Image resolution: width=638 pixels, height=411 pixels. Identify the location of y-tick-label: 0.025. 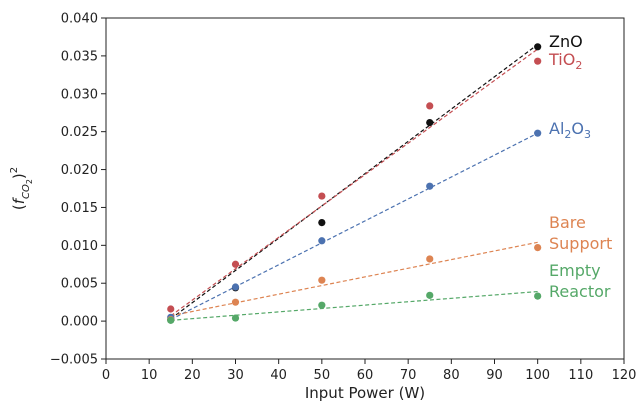
(79, 132).